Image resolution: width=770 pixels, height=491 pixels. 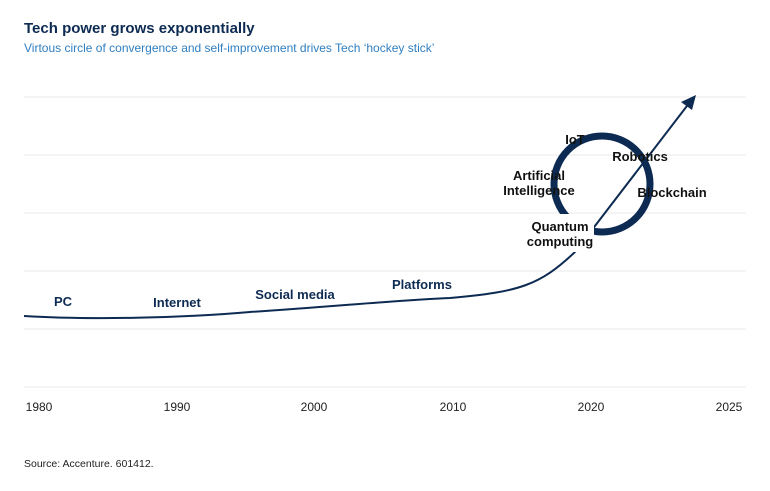 What do you see at coordinates (63, 301) in the screenshot?
I see `era-label: PC` at bounding box center [63, 301].